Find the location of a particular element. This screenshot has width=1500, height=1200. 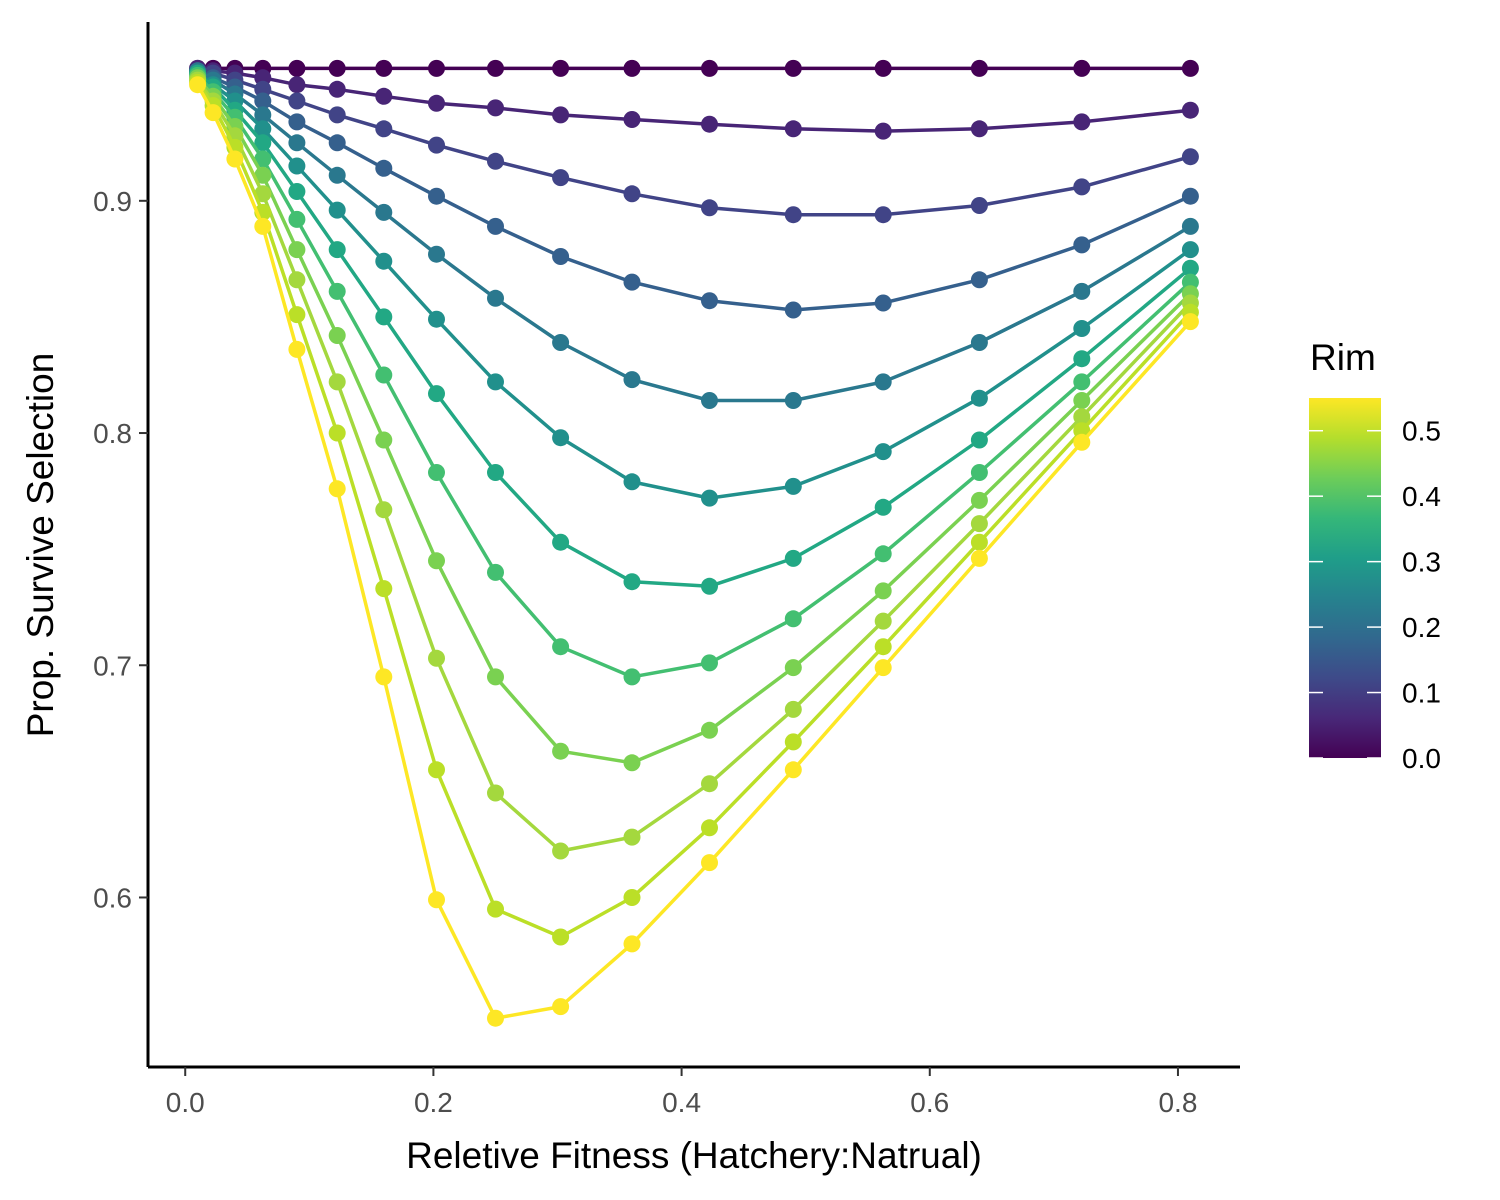

x-tick-label: 0.8 is located at coordinates (1177, 1102).